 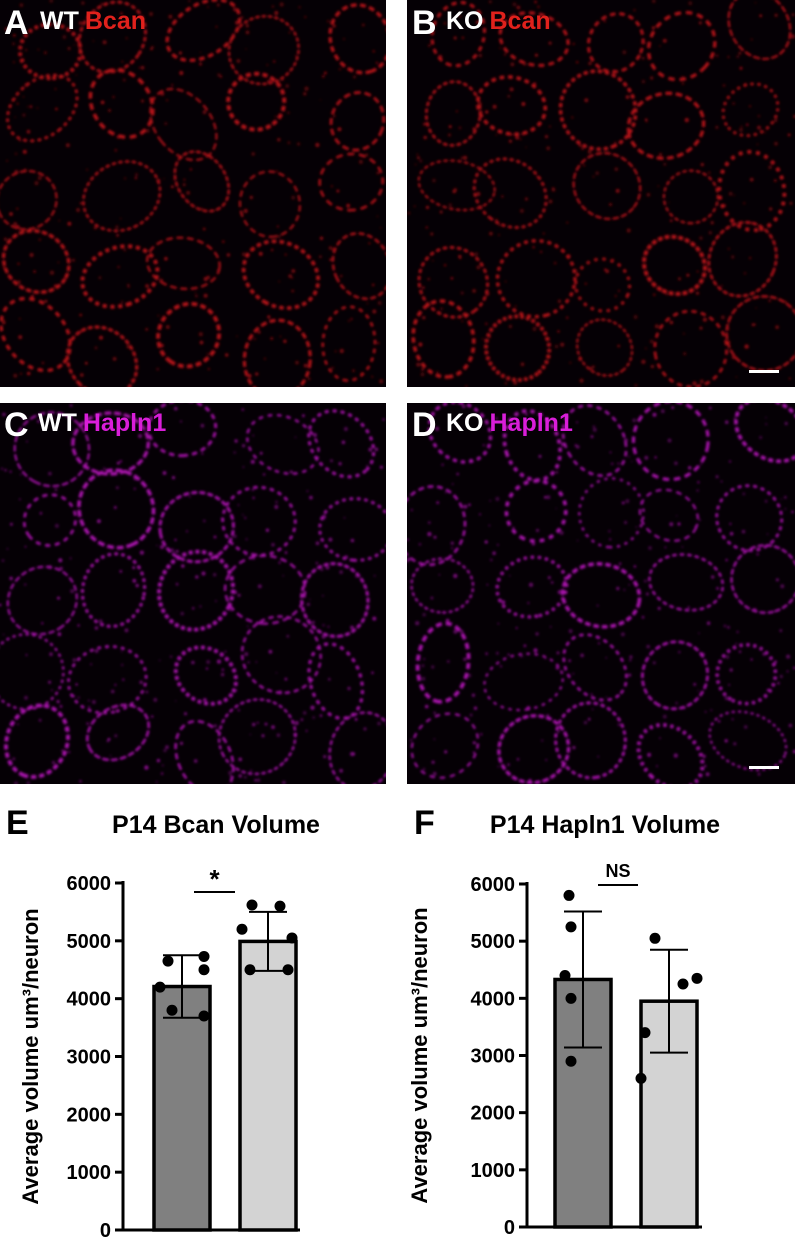 What do you see at coordinates (493, 885) in the screenshot?
I see `y-tick-label: 6000` at bounding box center [493, 885].